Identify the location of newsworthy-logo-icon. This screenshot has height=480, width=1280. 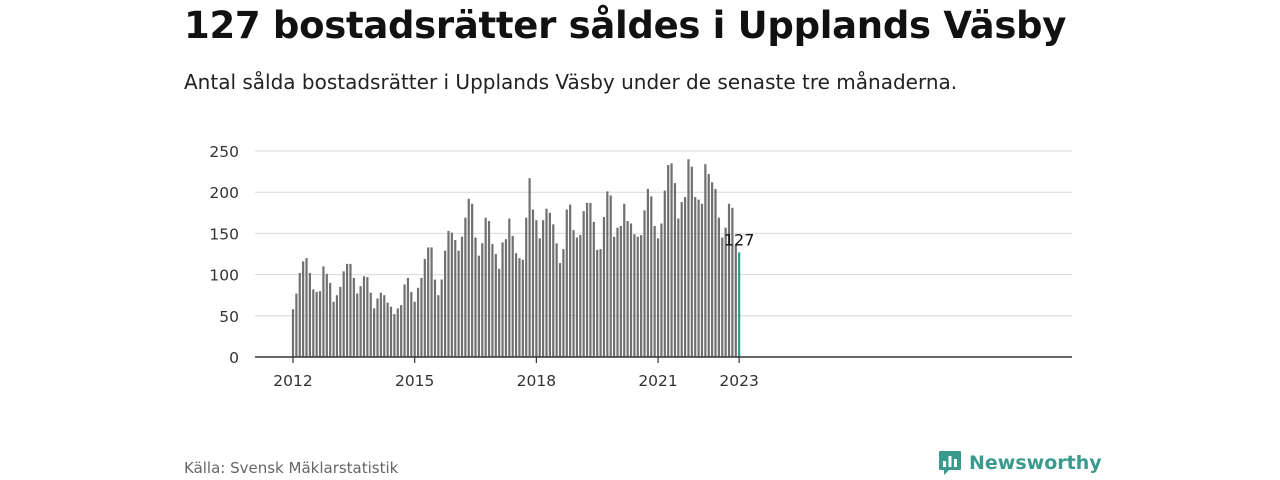
(950, 463).